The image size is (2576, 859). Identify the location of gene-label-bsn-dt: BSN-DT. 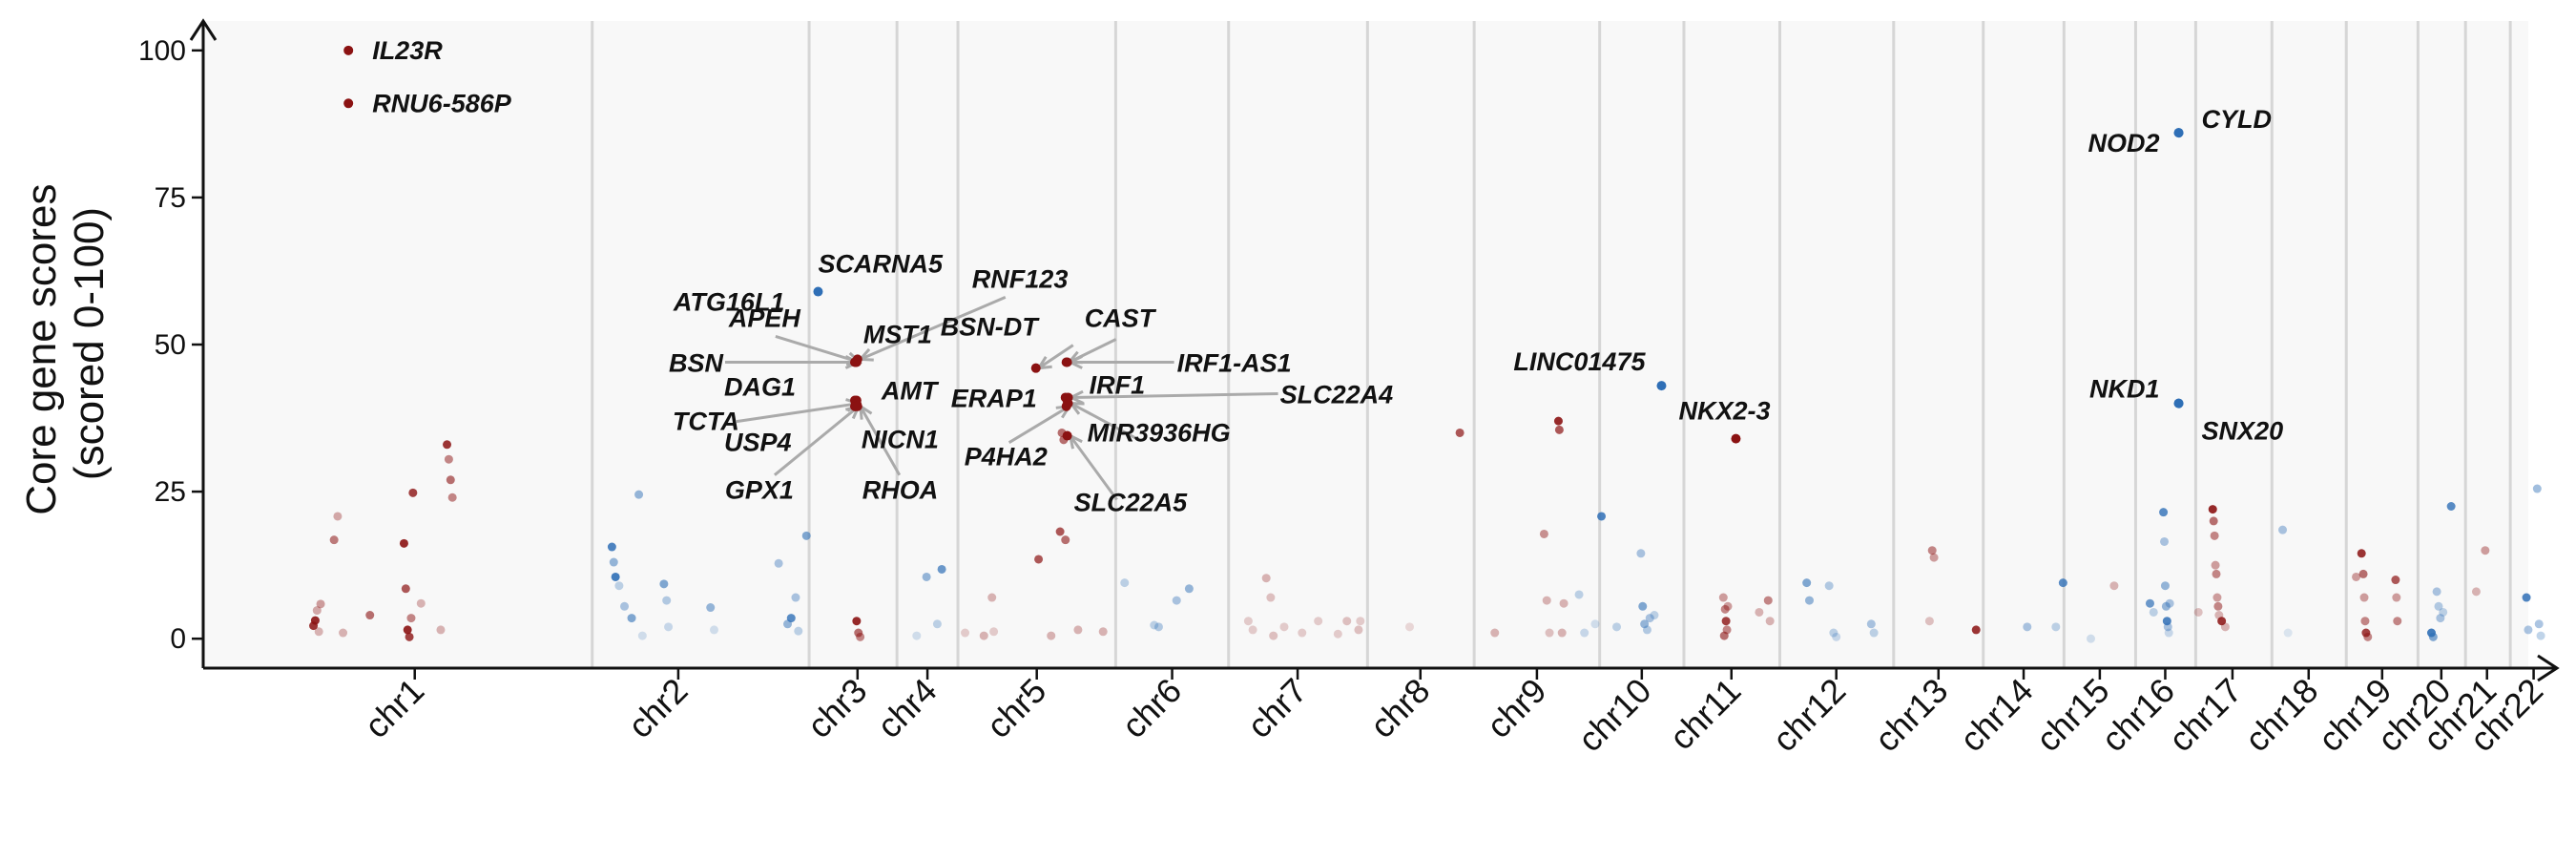
(990, 327).